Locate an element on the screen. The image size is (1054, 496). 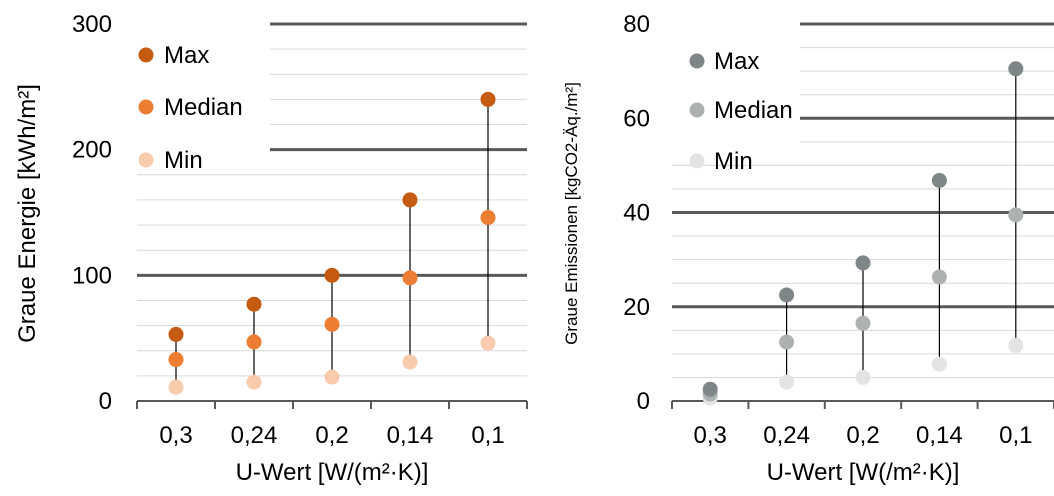
energy-legend-label-median: Median is located at coordinates (203, 107).